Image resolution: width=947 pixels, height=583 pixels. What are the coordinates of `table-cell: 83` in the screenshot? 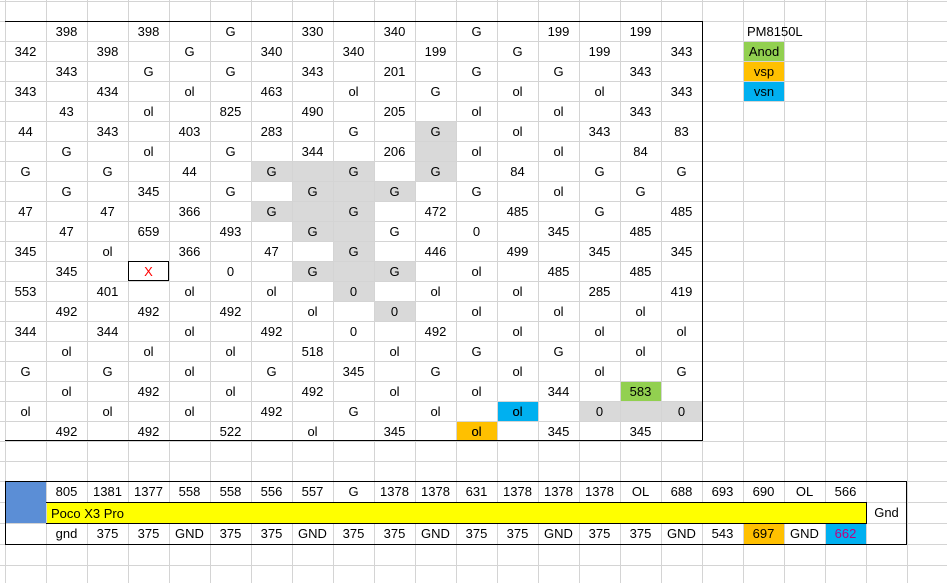 It's located at (681, 131).